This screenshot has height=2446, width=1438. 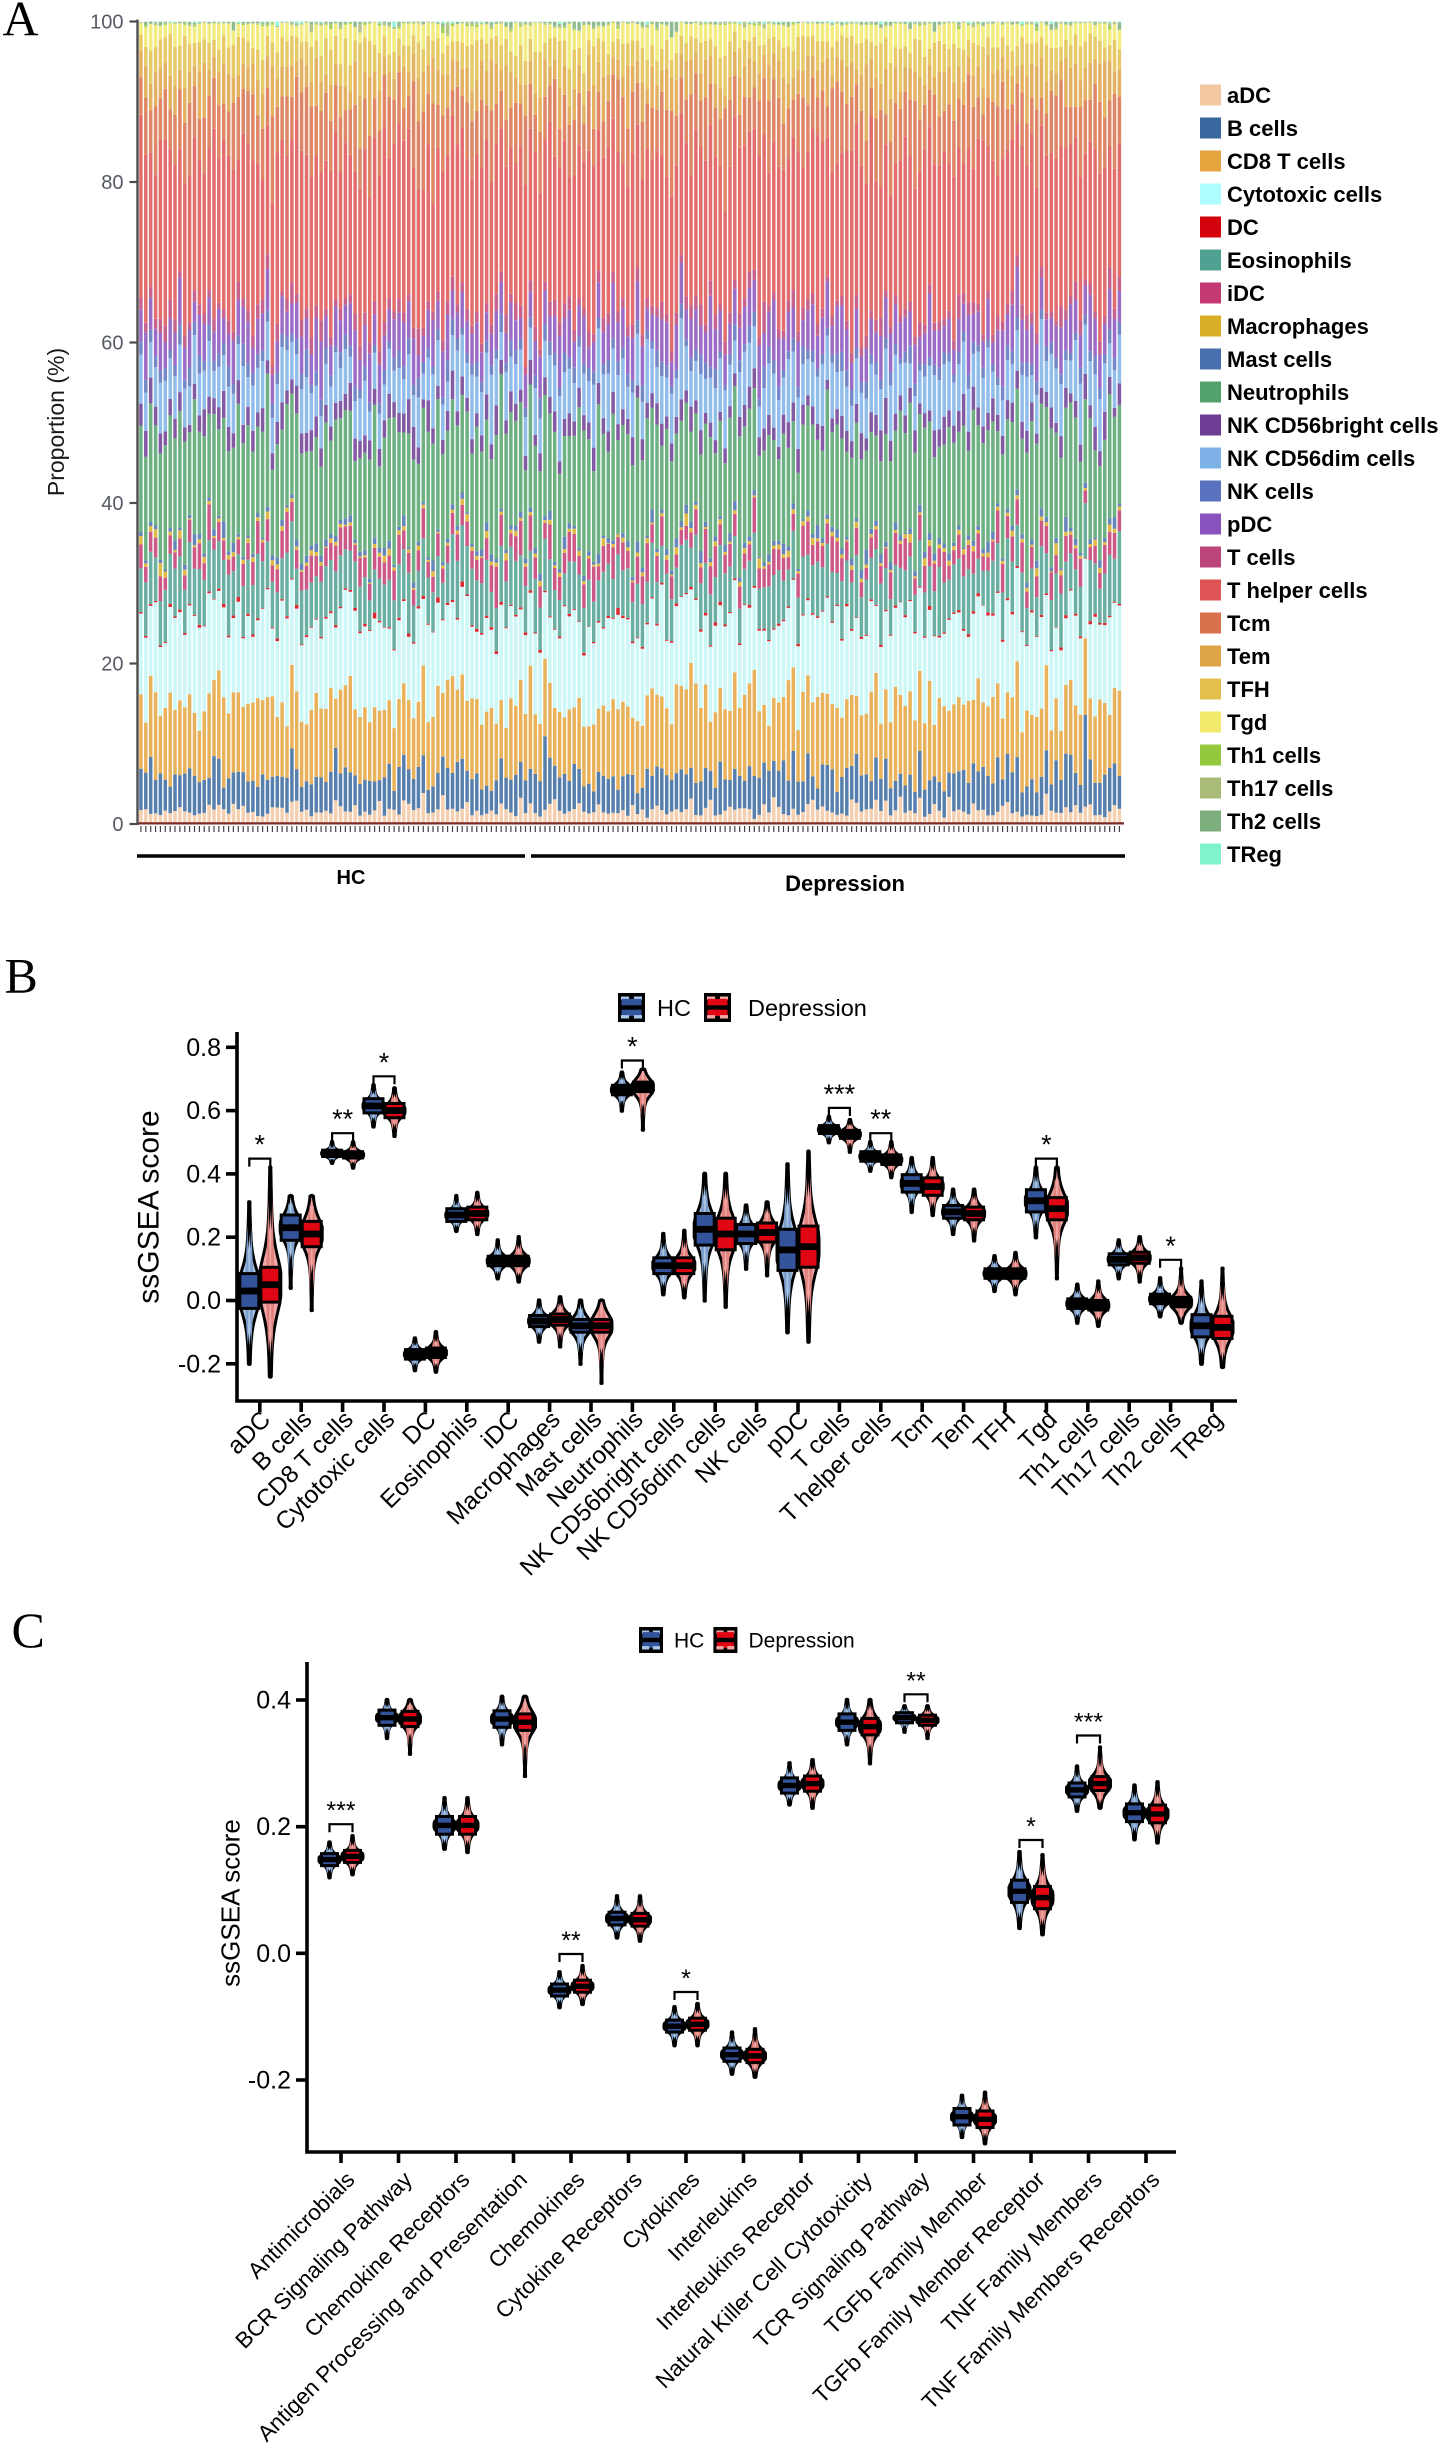 I want to click on svg-text: 40, so click(x=112, y=504).